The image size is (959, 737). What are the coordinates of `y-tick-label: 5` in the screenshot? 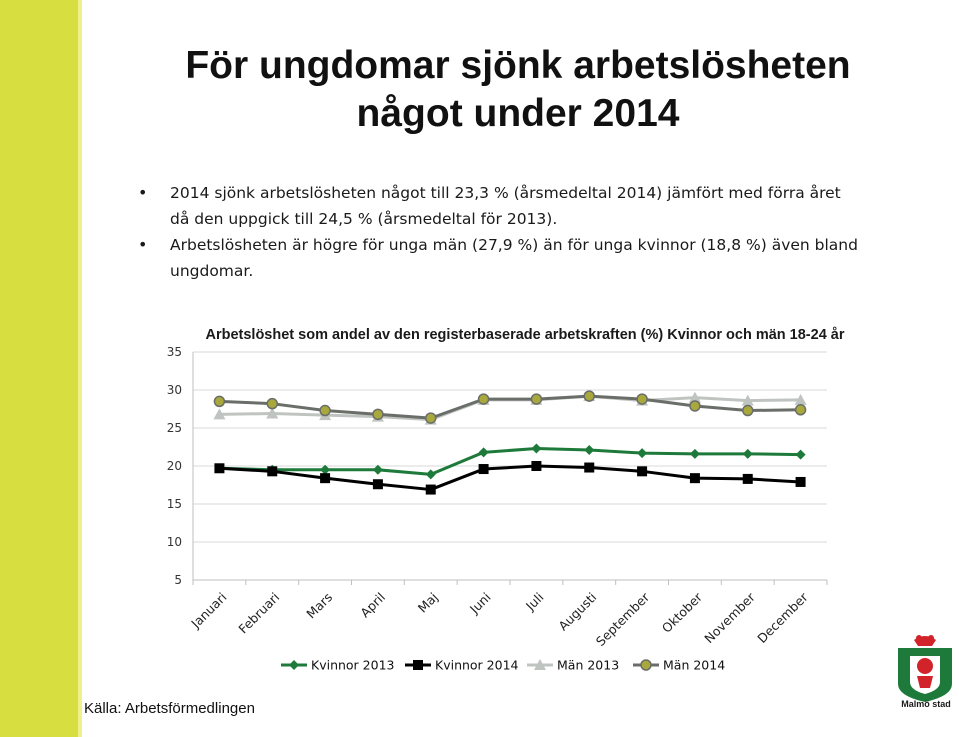 It's located at (178, 580).